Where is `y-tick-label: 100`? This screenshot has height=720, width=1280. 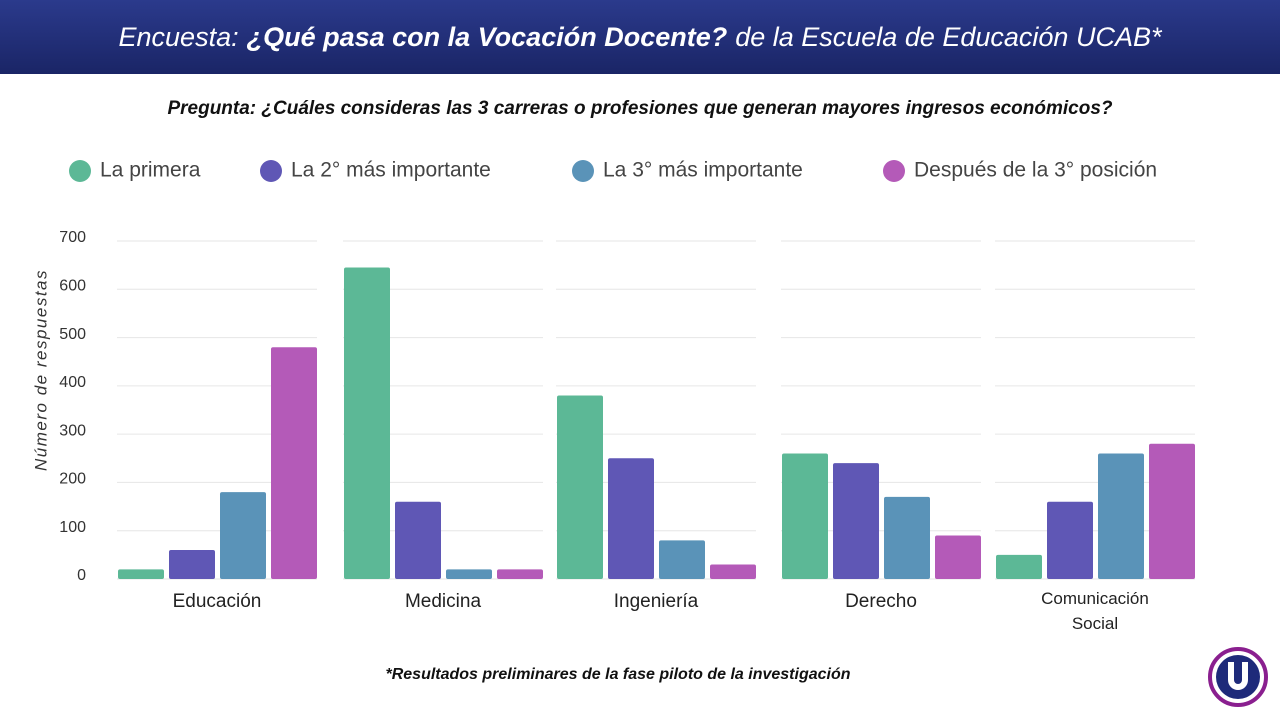
y-tick-label: 100 is located at coordinates (72, 527).